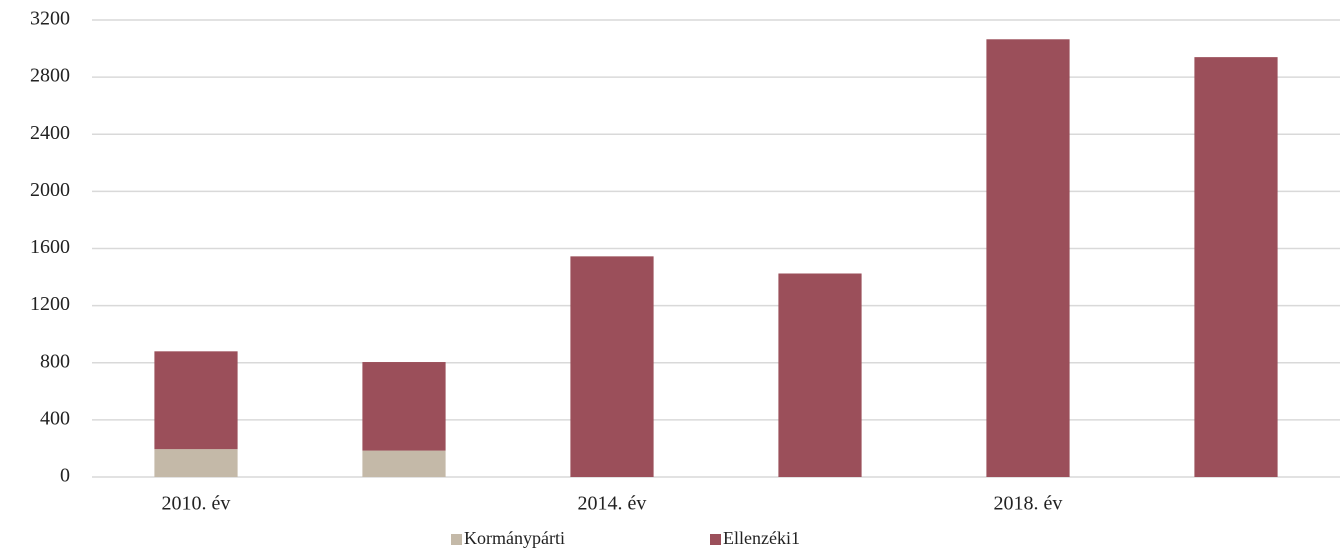 Image resolution: width=1340 pixels, height=553 pixels. I want to click on x-tick-label: 2014. év, so click(612, 504).